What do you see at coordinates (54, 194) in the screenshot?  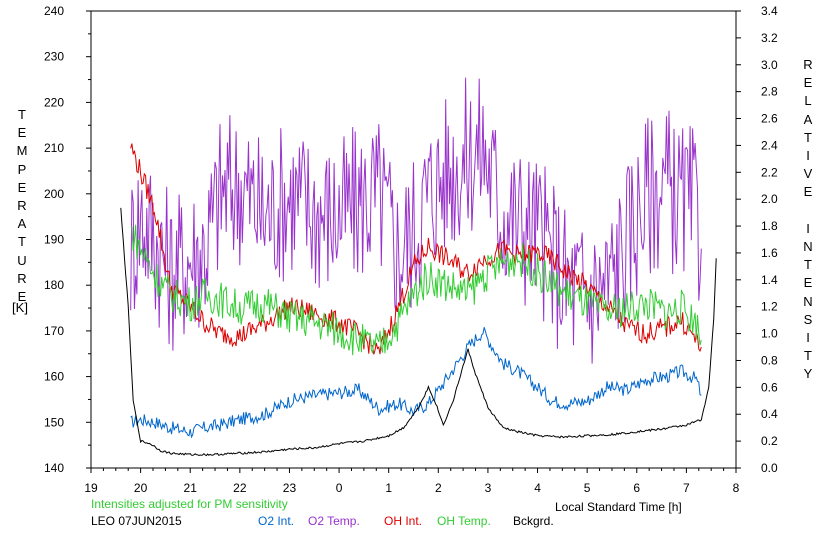 I see `y-left-tick-label: 200` at bounding box center [54, 194].